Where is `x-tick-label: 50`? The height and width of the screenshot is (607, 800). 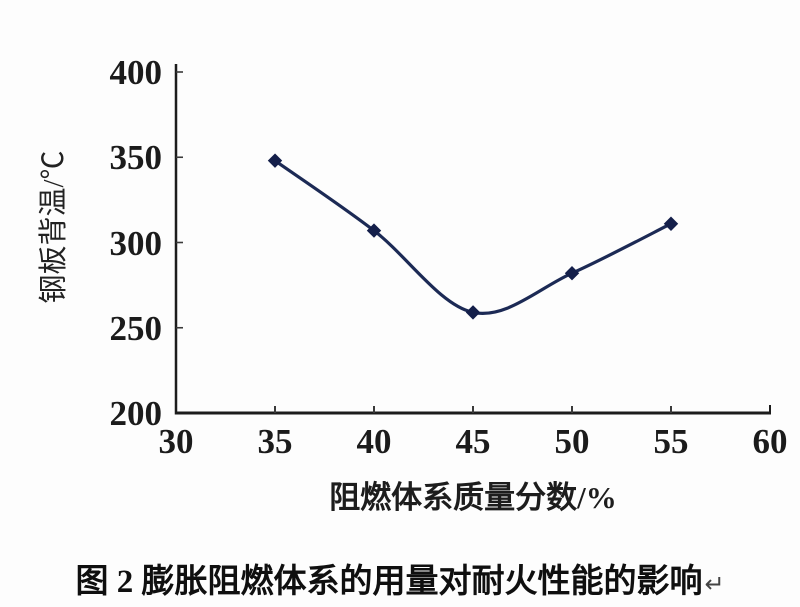 x-tick-label: 50 is located at coordinates (572, 441).